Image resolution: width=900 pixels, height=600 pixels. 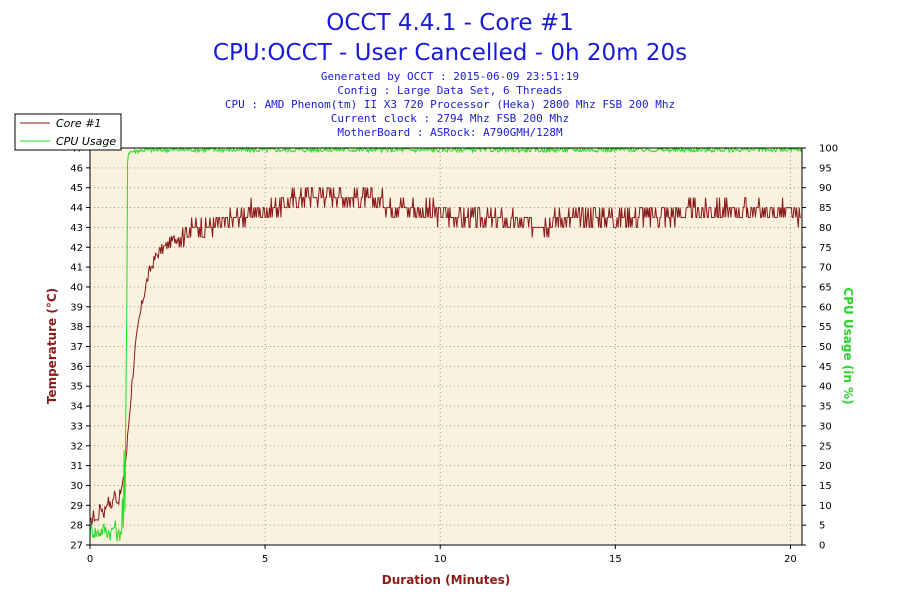 I want to click on y-right-tick-label: 50, so click(x=825, y=347).